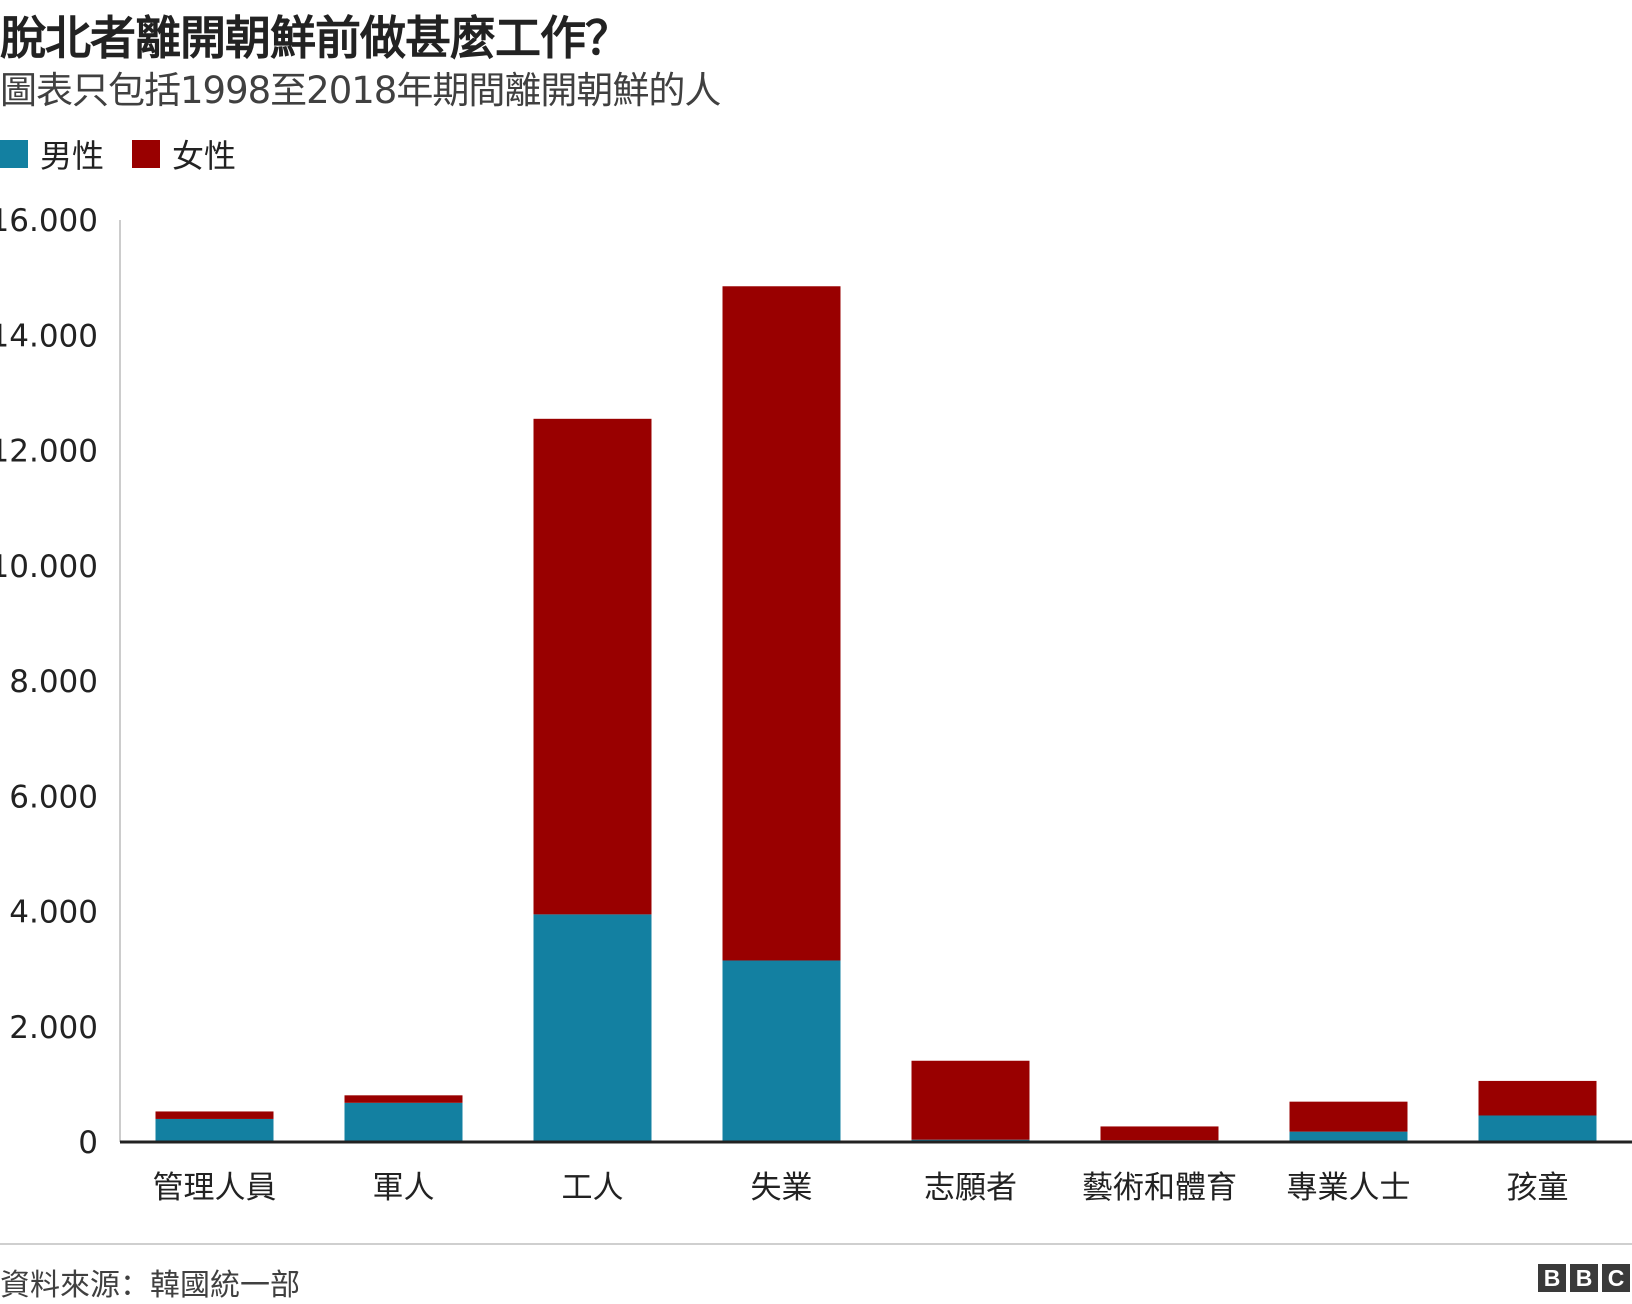  I want to click on logo-letter-c: C, so click(1616, 1278).